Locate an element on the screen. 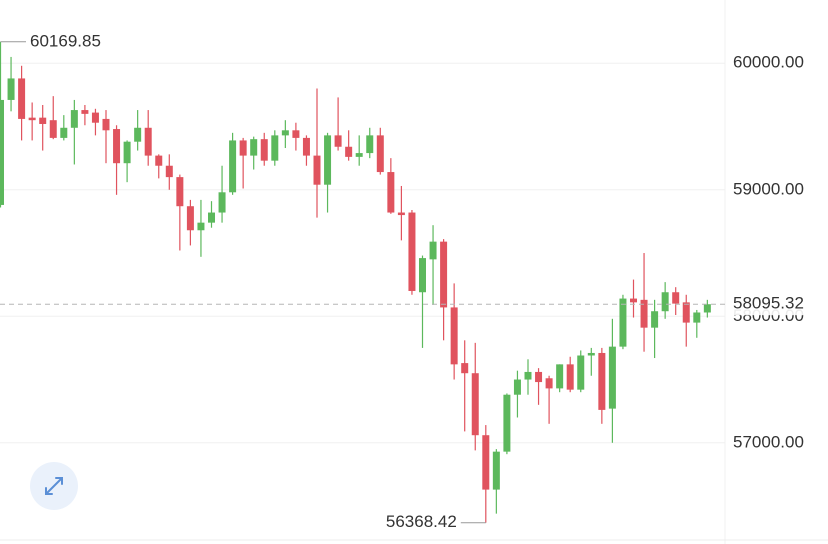  last-price-box is located at coordinates (778, 304).